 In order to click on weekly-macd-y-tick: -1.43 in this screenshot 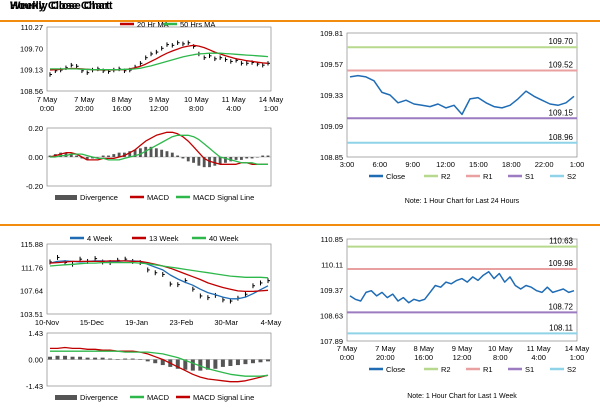, I will do `click(34, 386)`.